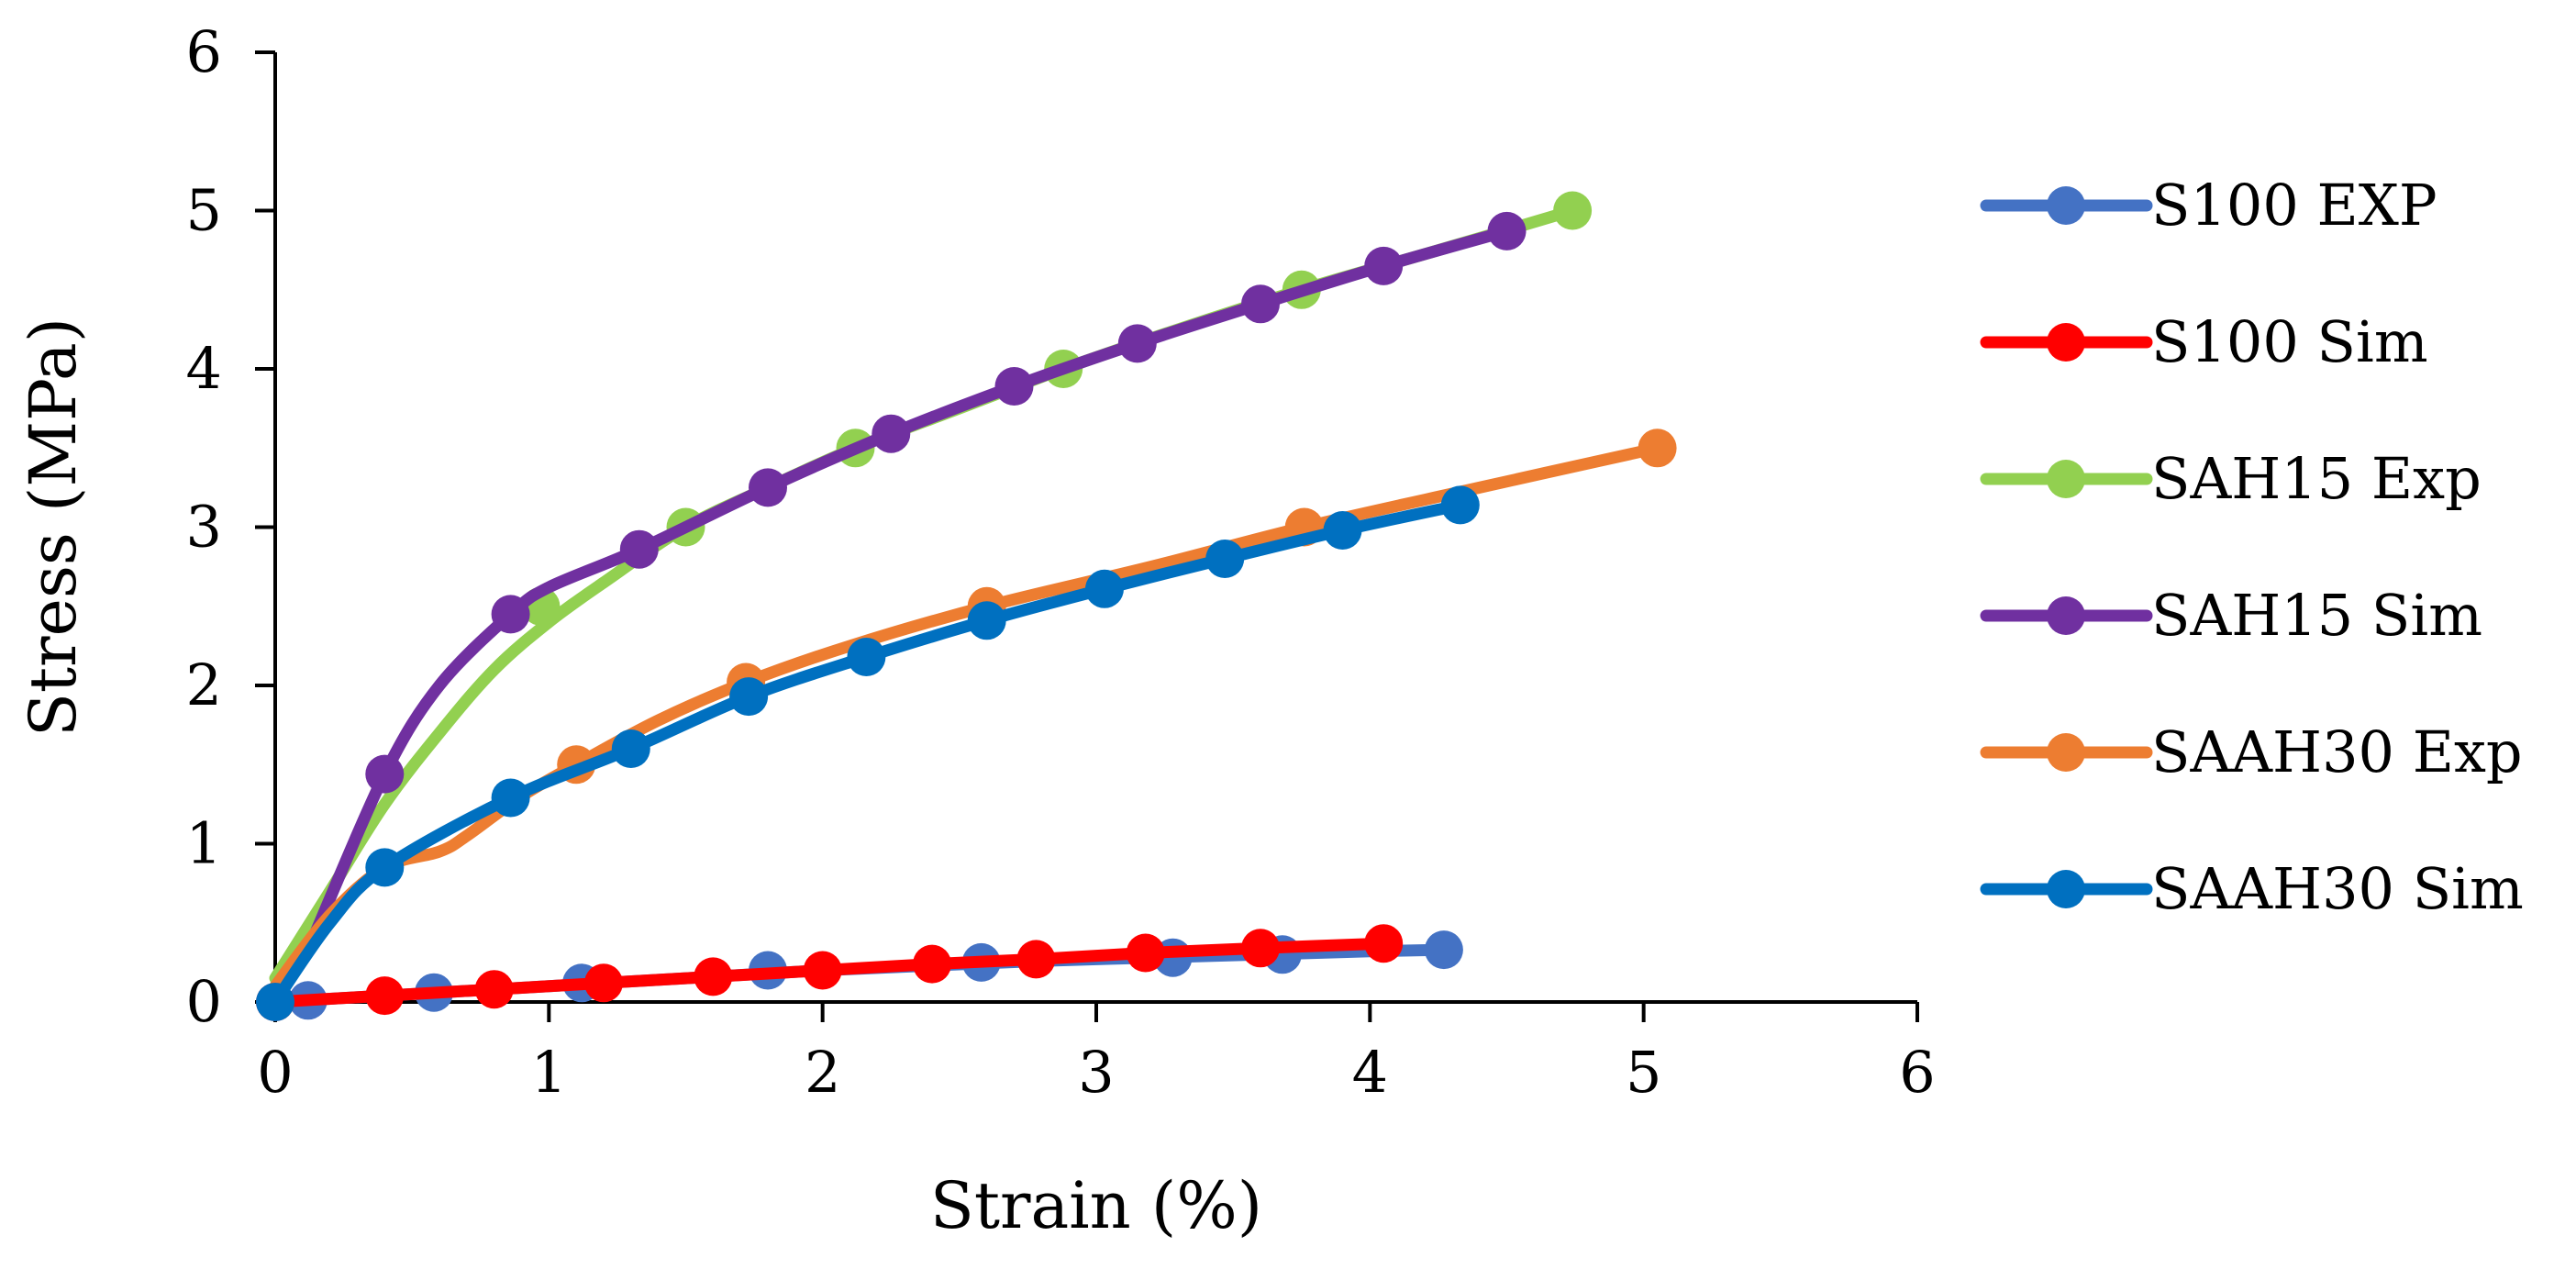 This screenshot has height=1269, width=2576. I want to click on legend-item-sah15-exp: SAH15 Exp, so click(2231, 478).